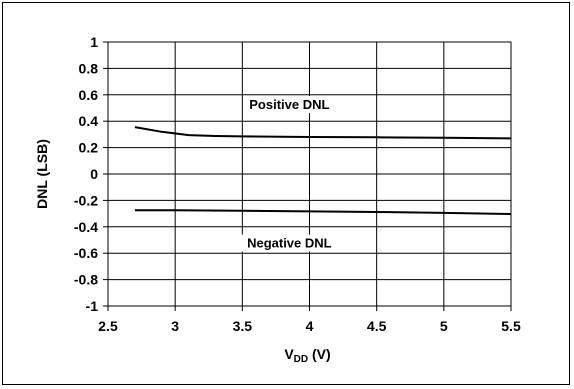 The height and width of the screenshot is (389, 574). I want to click on annotation-negative-dnl: Negative DNL, so click(289, 243).